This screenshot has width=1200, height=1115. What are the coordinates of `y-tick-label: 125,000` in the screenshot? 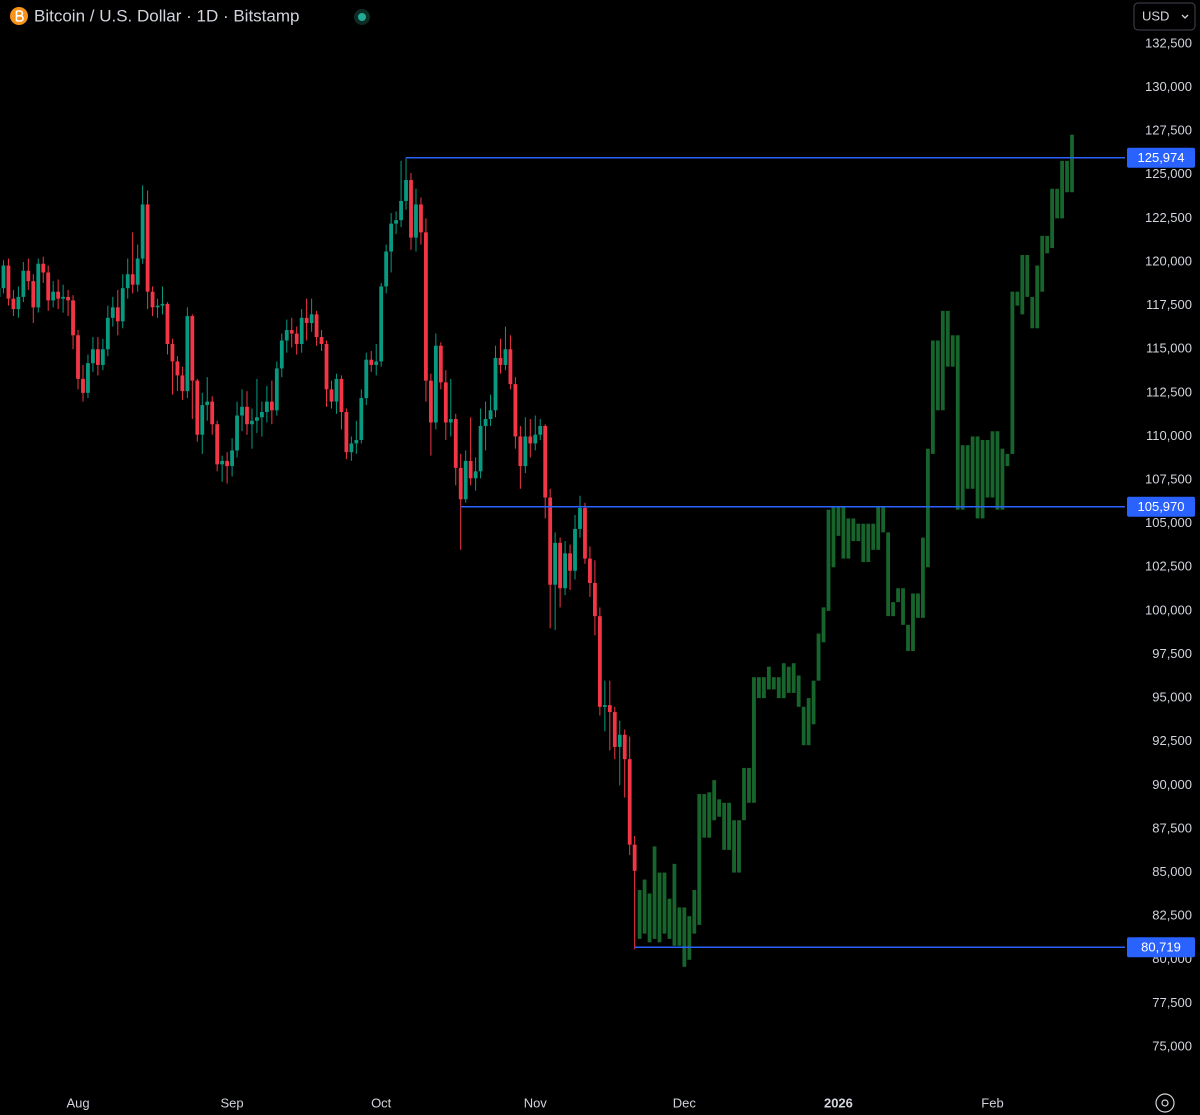 It's located at (1168, 173).